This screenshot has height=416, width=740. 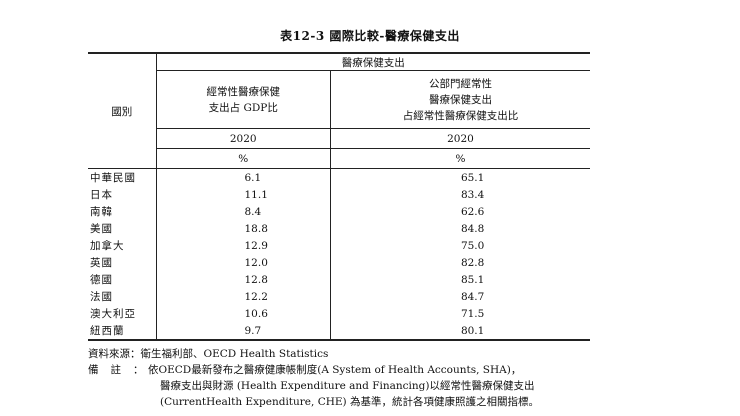 I want to click on table-row: 英國 12.0 82.8, so click(x=339, y=262).